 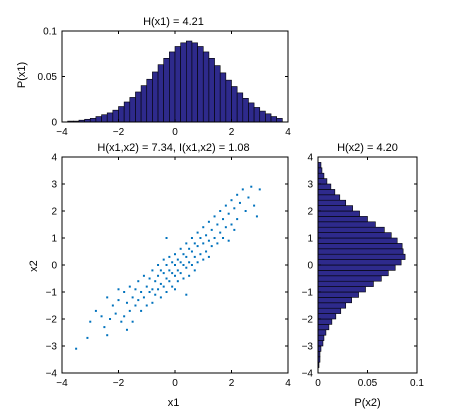 I want to click on top-histogram-xtick-label: −4, so click(x=62, y=132).